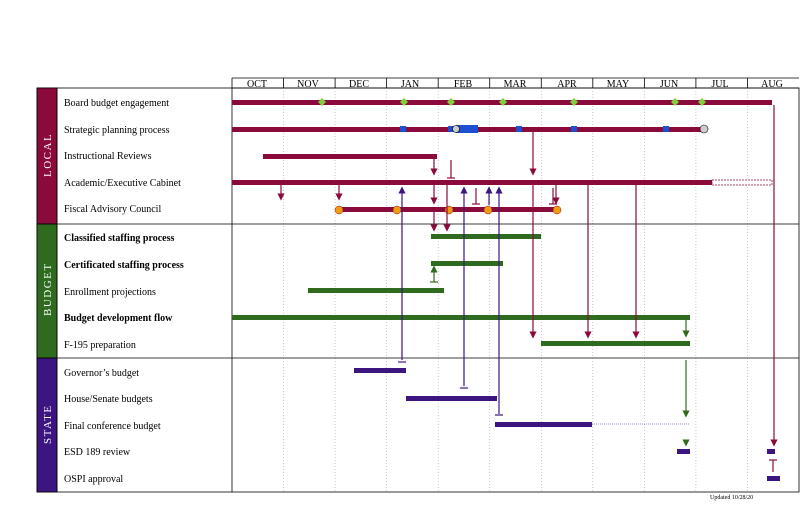 This screenshot has height=517, width=800. I want to click on budget-arrows, so click(560, 356).